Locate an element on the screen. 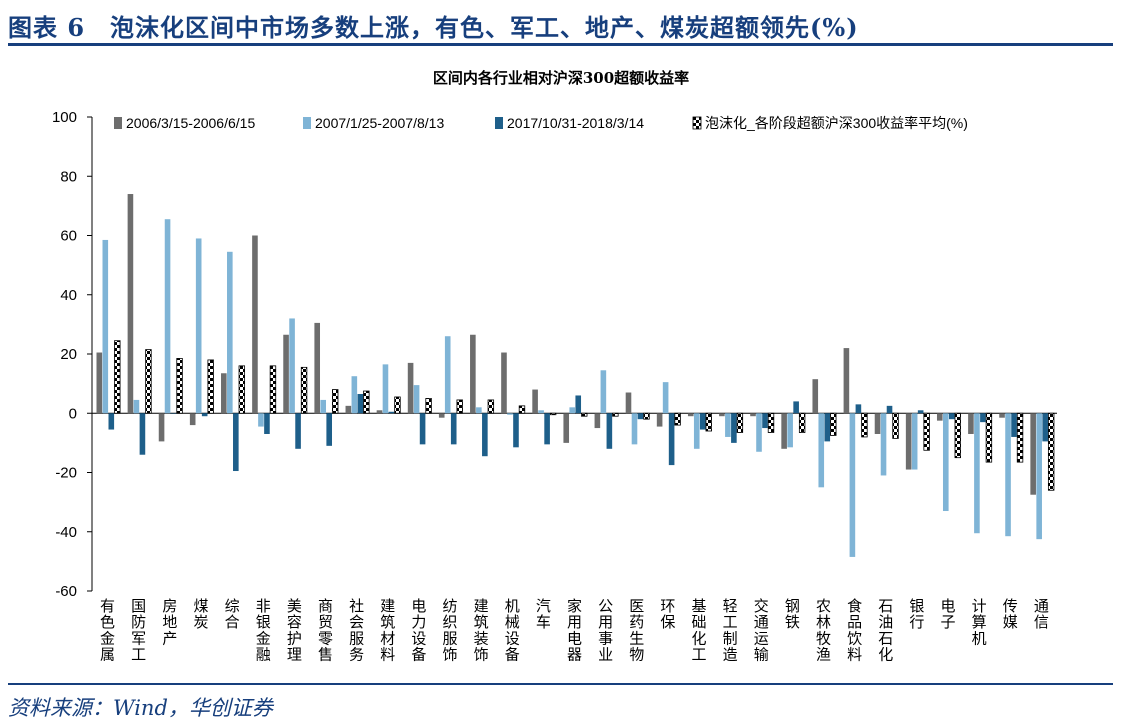  legend-label-3: 2017/10/31-2018/3/14 is located at coordinates (575, 123).